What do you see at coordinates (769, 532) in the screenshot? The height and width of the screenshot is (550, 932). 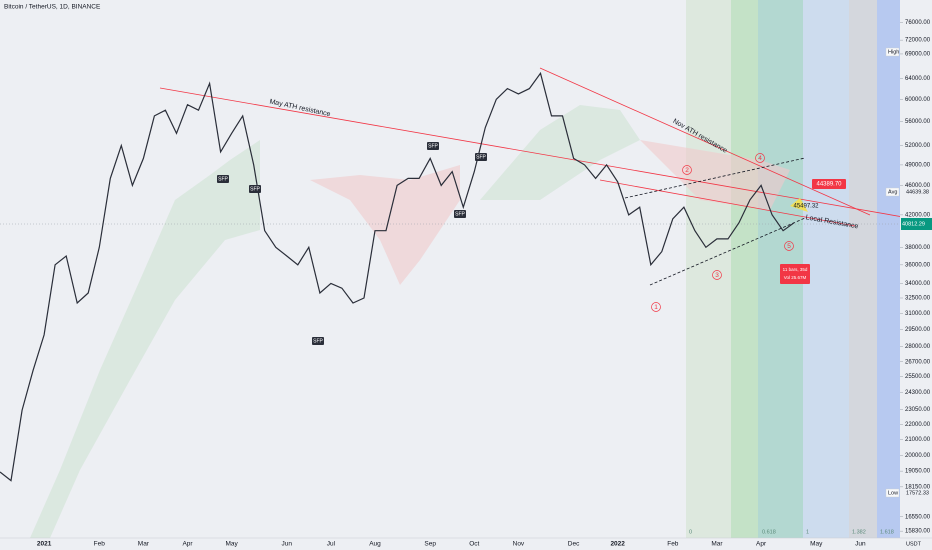 I see `fib-level: 0.618` at bounding box center [769, 532].